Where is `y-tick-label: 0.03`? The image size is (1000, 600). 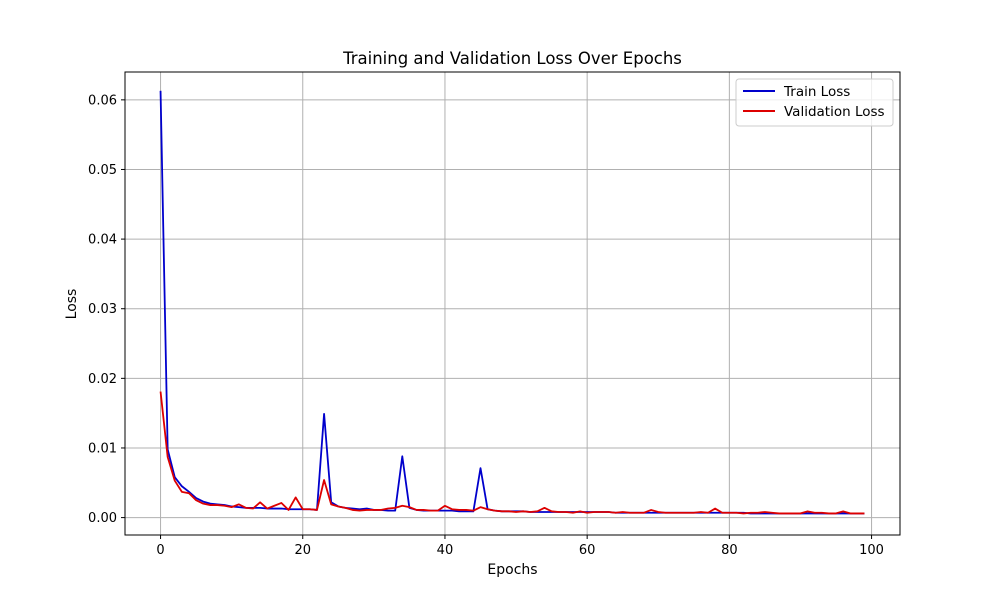
y-tick-label: 0.03 is located at coordinates (102, 309).